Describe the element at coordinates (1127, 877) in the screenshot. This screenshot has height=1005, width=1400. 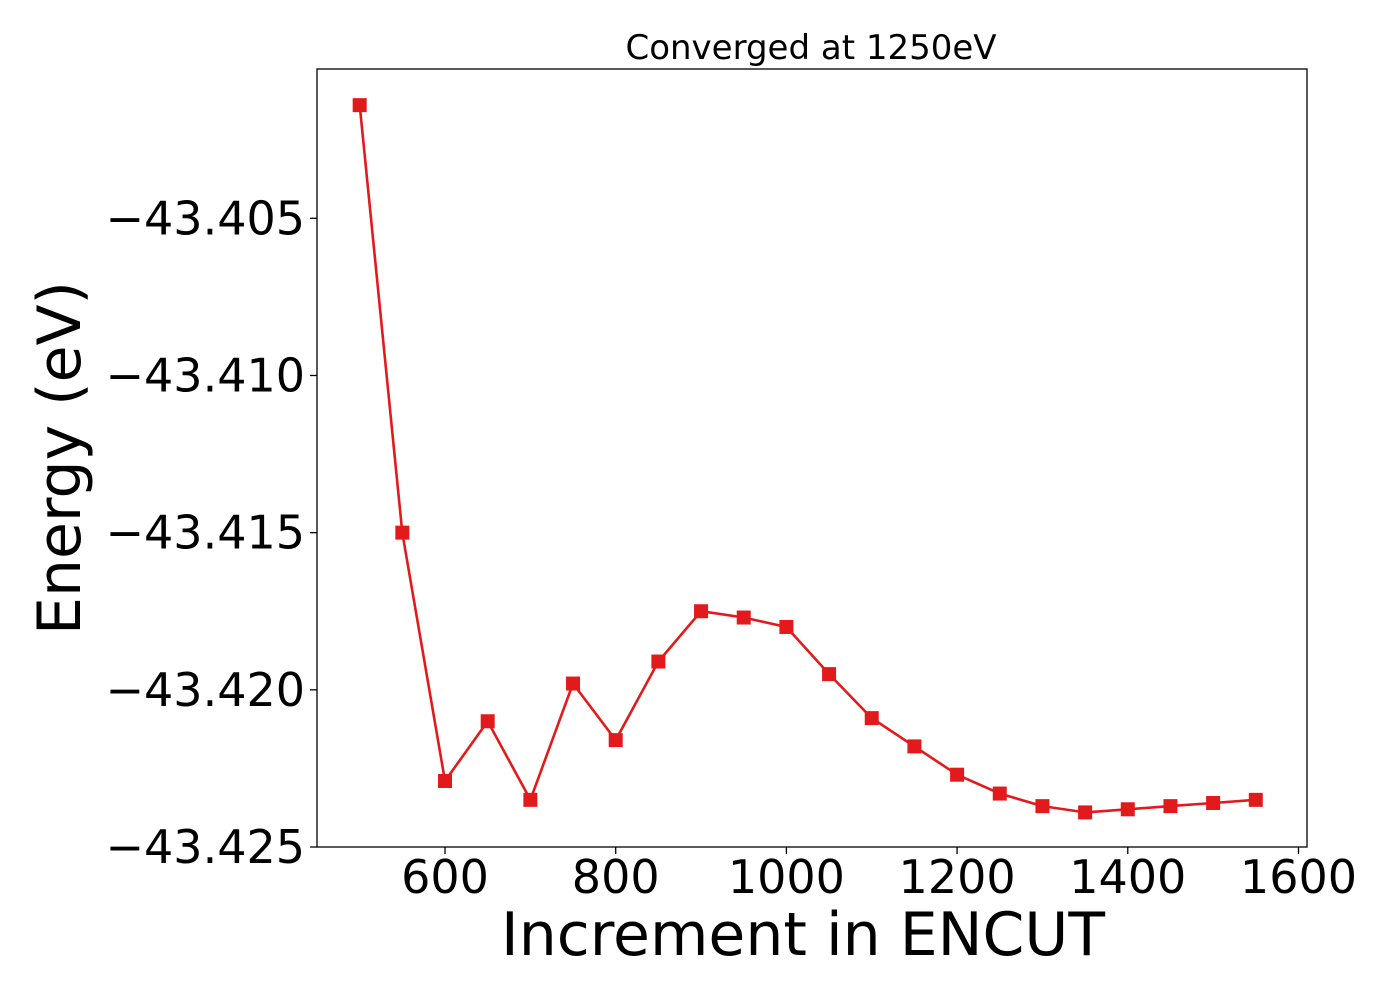
I see `x-tick-label: 1400` at that location.